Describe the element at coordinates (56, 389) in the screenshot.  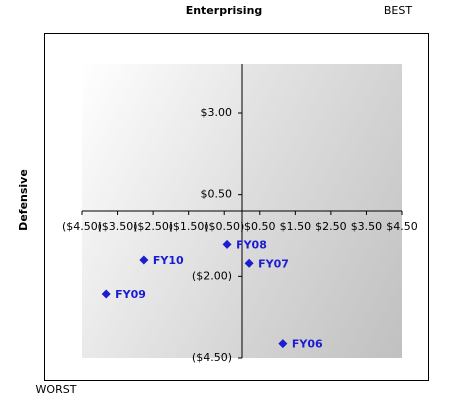
I see `annotation: WORST` at that location.